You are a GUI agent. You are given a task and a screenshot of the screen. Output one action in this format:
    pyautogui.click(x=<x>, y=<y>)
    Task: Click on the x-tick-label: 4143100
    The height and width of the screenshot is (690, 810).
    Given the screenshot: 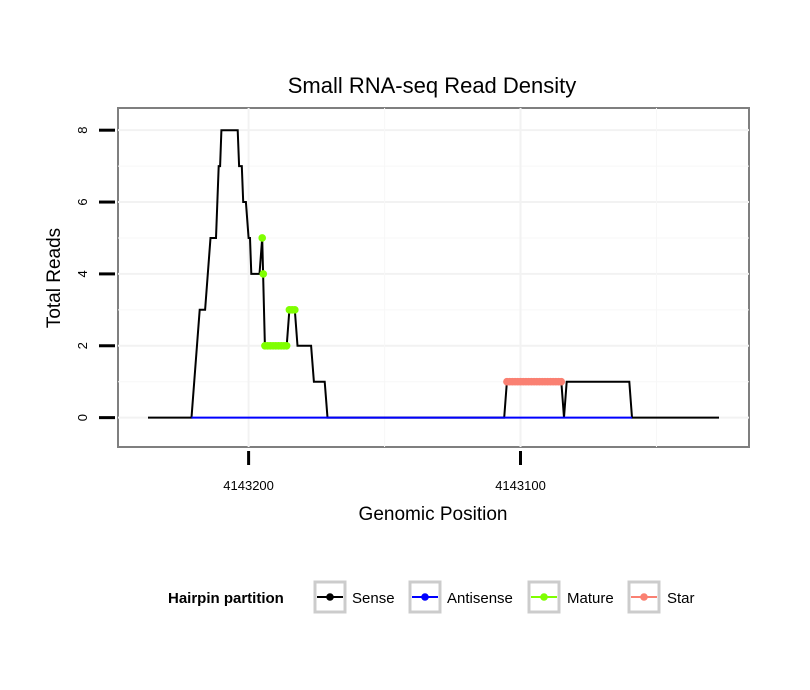 What is the action you would take?
    pyautogui.click(x=520, y=485)
    